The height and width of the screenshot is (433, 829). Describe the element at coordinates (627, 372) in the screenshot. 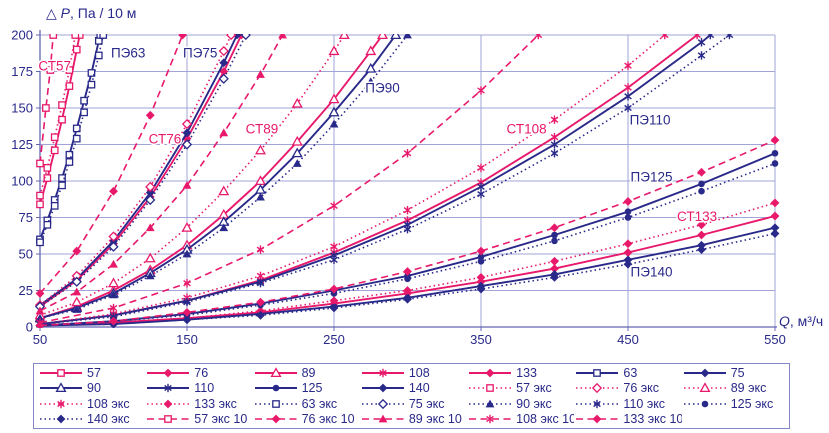

I see `legend-item: 63` at that location.